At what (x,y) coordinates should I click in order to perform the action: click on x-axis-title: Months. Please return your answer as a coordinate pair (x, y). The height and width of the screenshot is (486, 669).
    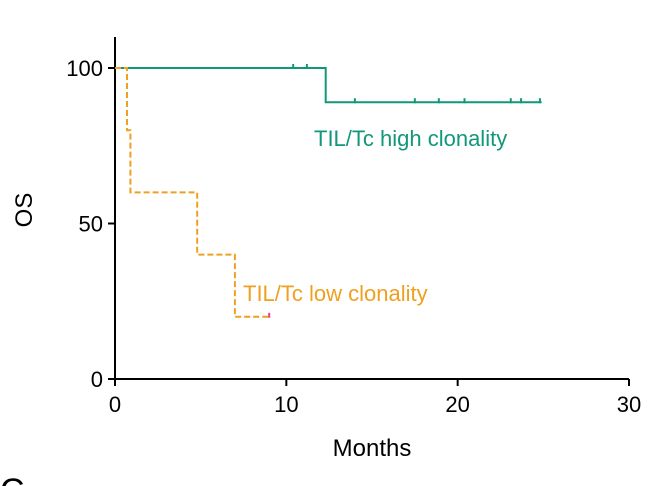
    Looking at the image, I should click on (372, 448).